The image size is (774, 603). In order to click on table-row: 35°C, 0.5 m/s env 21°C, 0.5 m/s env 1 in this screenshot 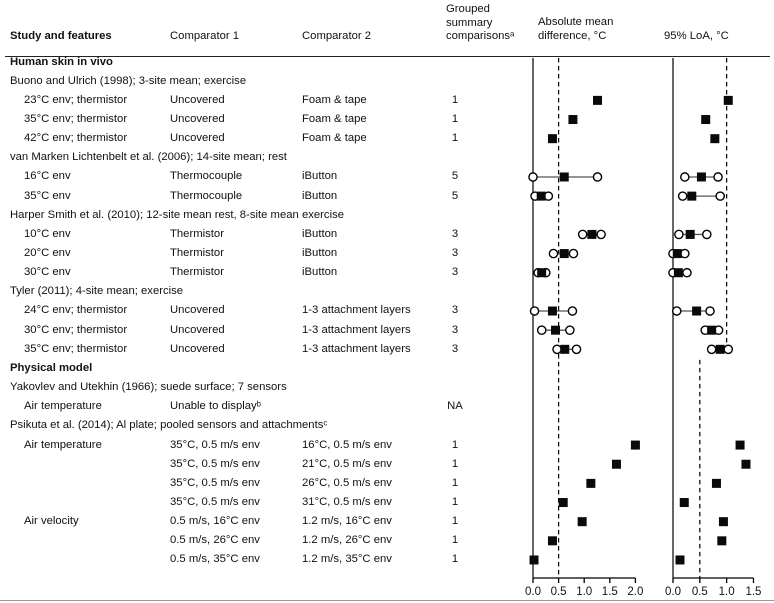, I will do `click(255, 464)`.